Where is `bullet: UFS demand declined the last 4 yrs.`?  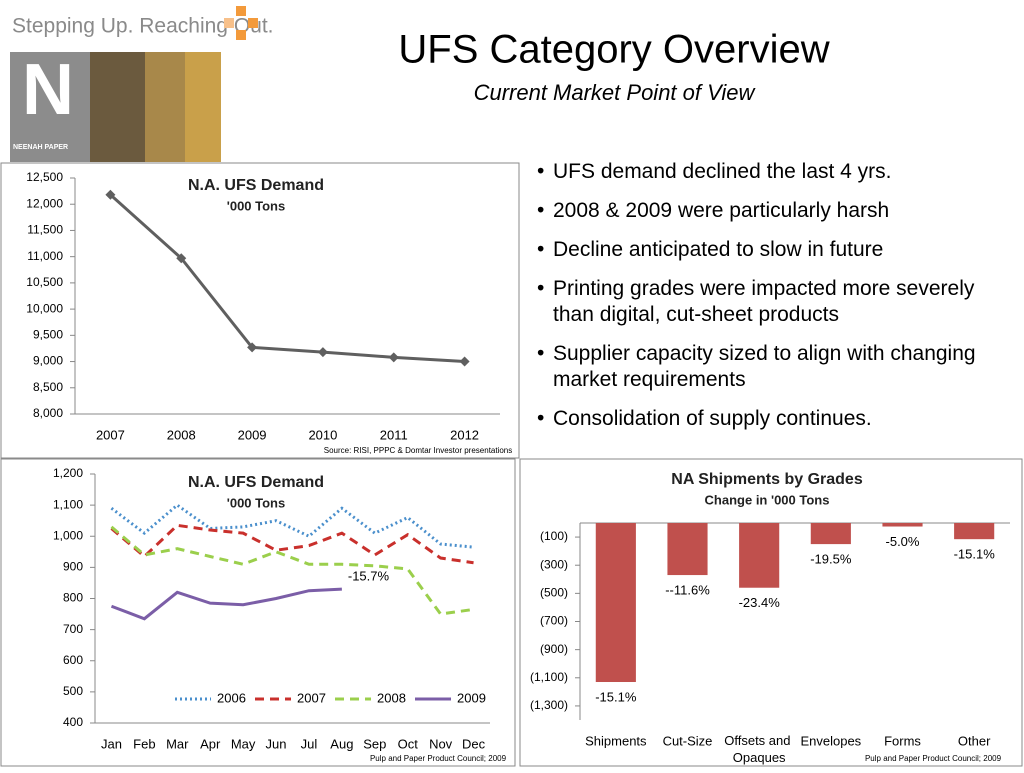 bullet: UFS demand declined the last 4 yrs. is located at coordinates (722, 171).